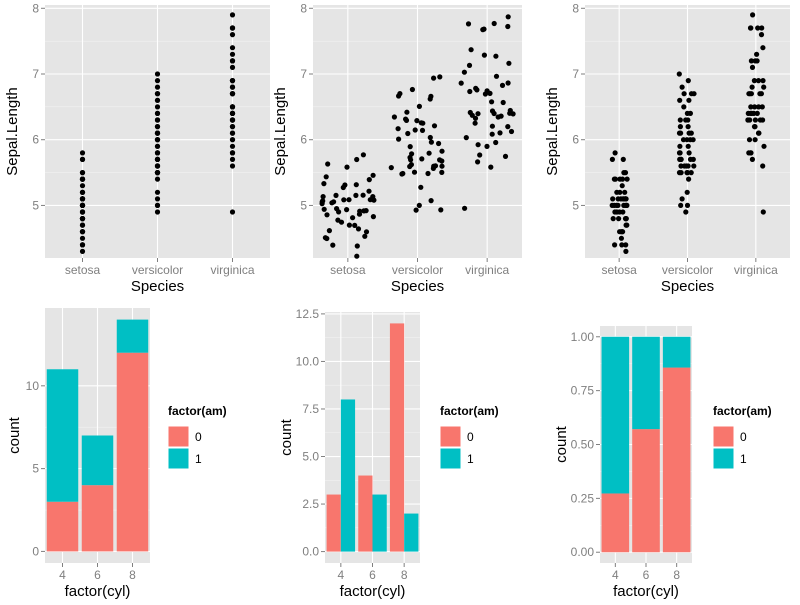  I want to click on bar-am1-cyl8, so click(132, 336).